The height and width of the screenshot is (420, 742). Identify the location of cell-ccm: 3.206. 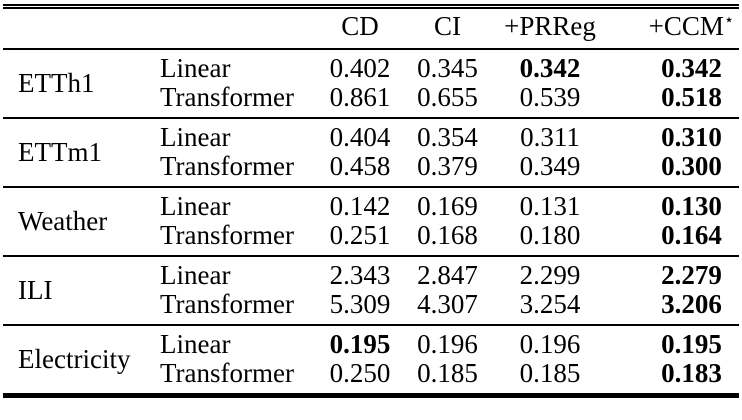
(674, 307).